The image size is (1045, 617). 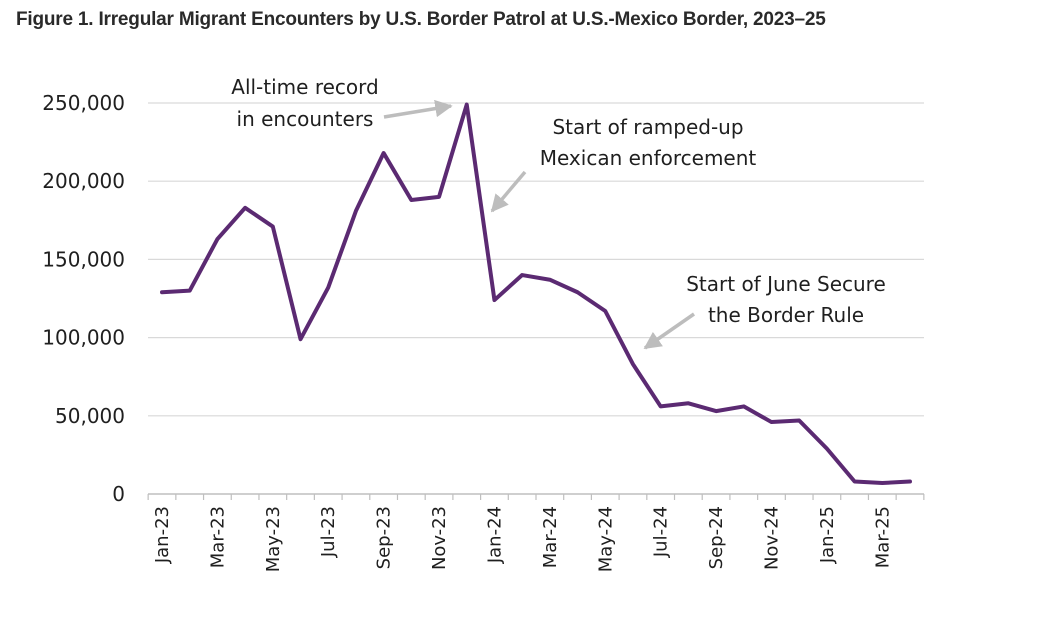 I want to click on x-tick-label: Nov-24, so click(x=771, y=538).